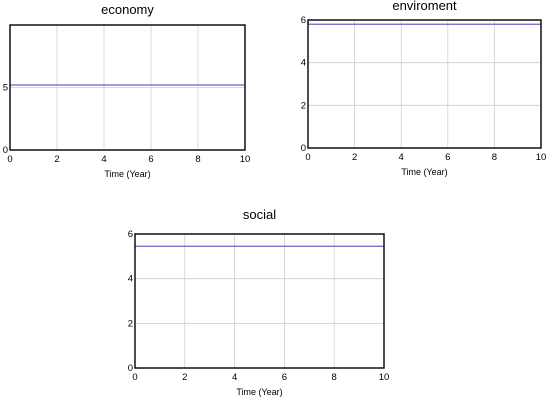 The image size is (550, 403). Describe the element at coordinates (424, 6) in the screenshot. I see `chart-title: enviroment` at that location.